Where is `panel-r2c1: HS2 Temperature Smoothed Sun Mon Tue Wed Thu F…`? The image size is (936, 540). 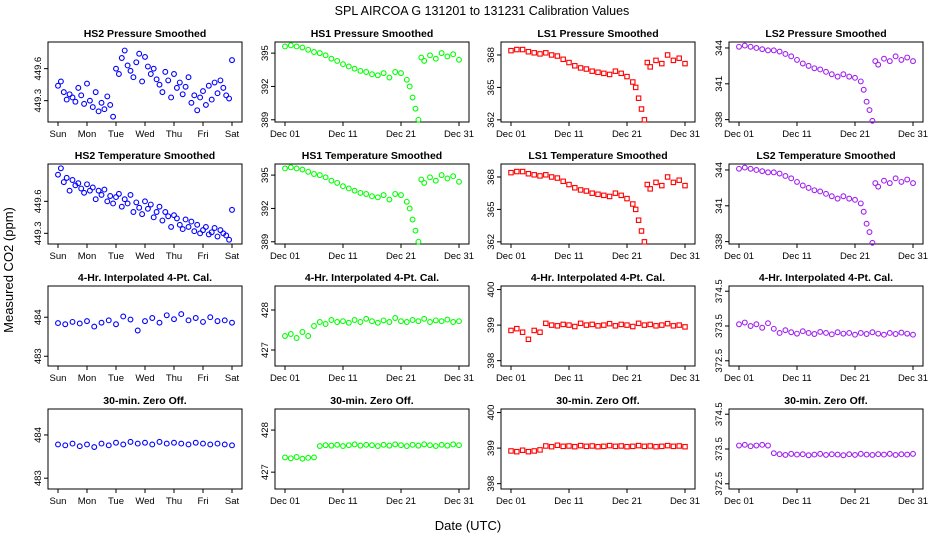 panel-r2c1: HS2 Temperature Smoothed Sun Mon Tue Wed Thu F… is located at coordinates (138, 206).